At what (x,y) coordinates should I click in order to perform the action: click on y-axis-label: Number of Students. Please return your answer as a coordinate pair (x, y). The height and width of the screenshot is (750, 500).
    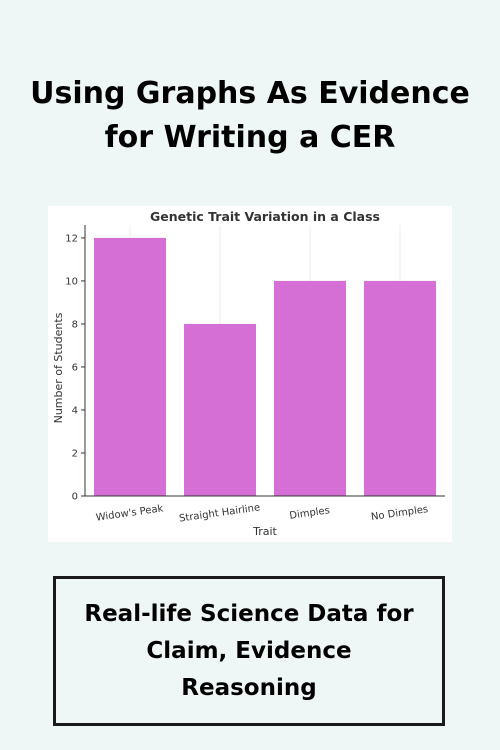
    Looking at the image, I should click on (58, 367).